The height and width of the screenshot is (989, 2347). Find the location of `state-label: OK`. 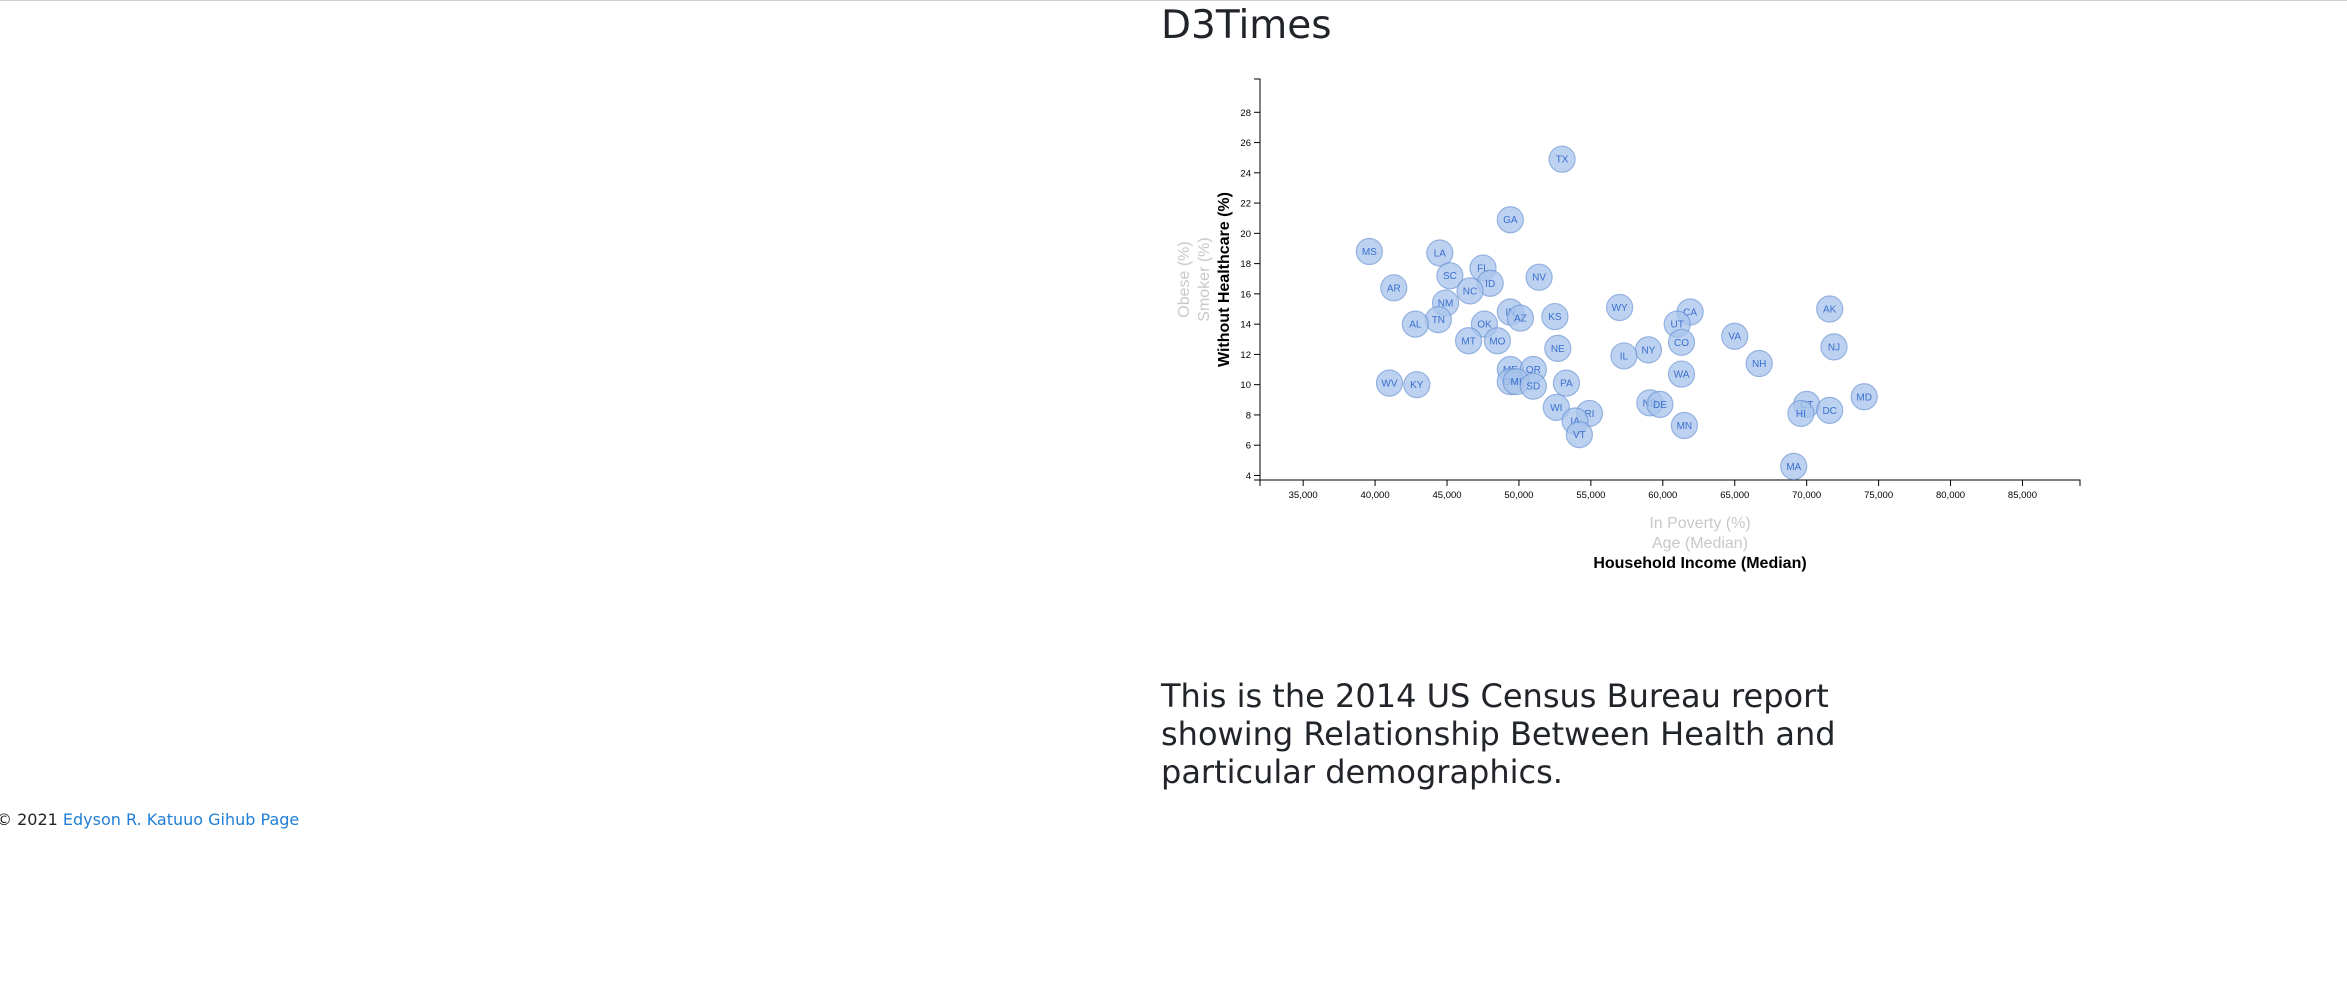

state-label: OK is located at coordinates (1484, 325).